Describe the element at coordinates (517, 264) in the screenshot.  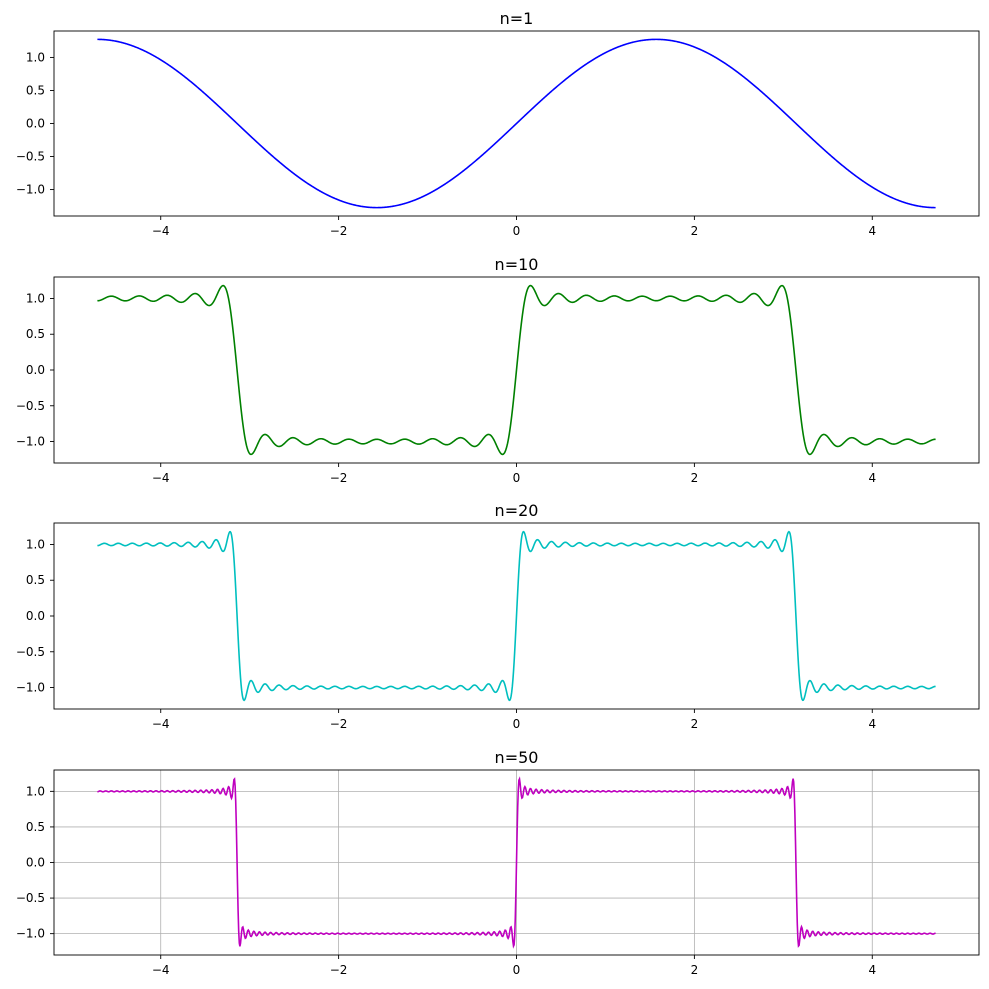
I see `subplot-title: n=10` at that location.